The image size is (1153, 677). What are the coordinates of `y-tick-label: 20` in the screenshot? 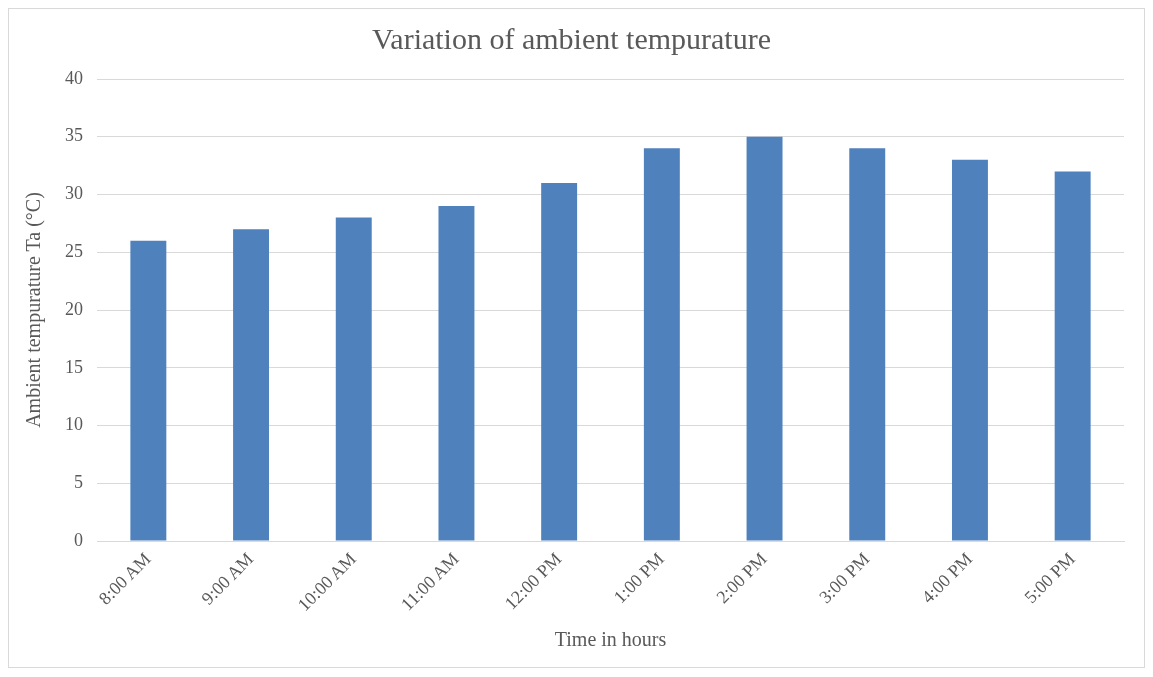 It's located at (74, 308).